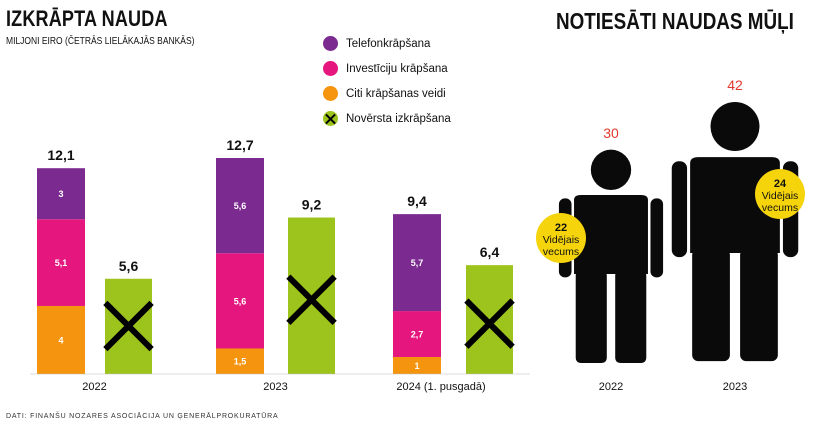 The width and height of the screenshot is (820, 425). I want to click on legend-item-prevented-fraud: Novērsta izkrāpšana, so click(387, 118).